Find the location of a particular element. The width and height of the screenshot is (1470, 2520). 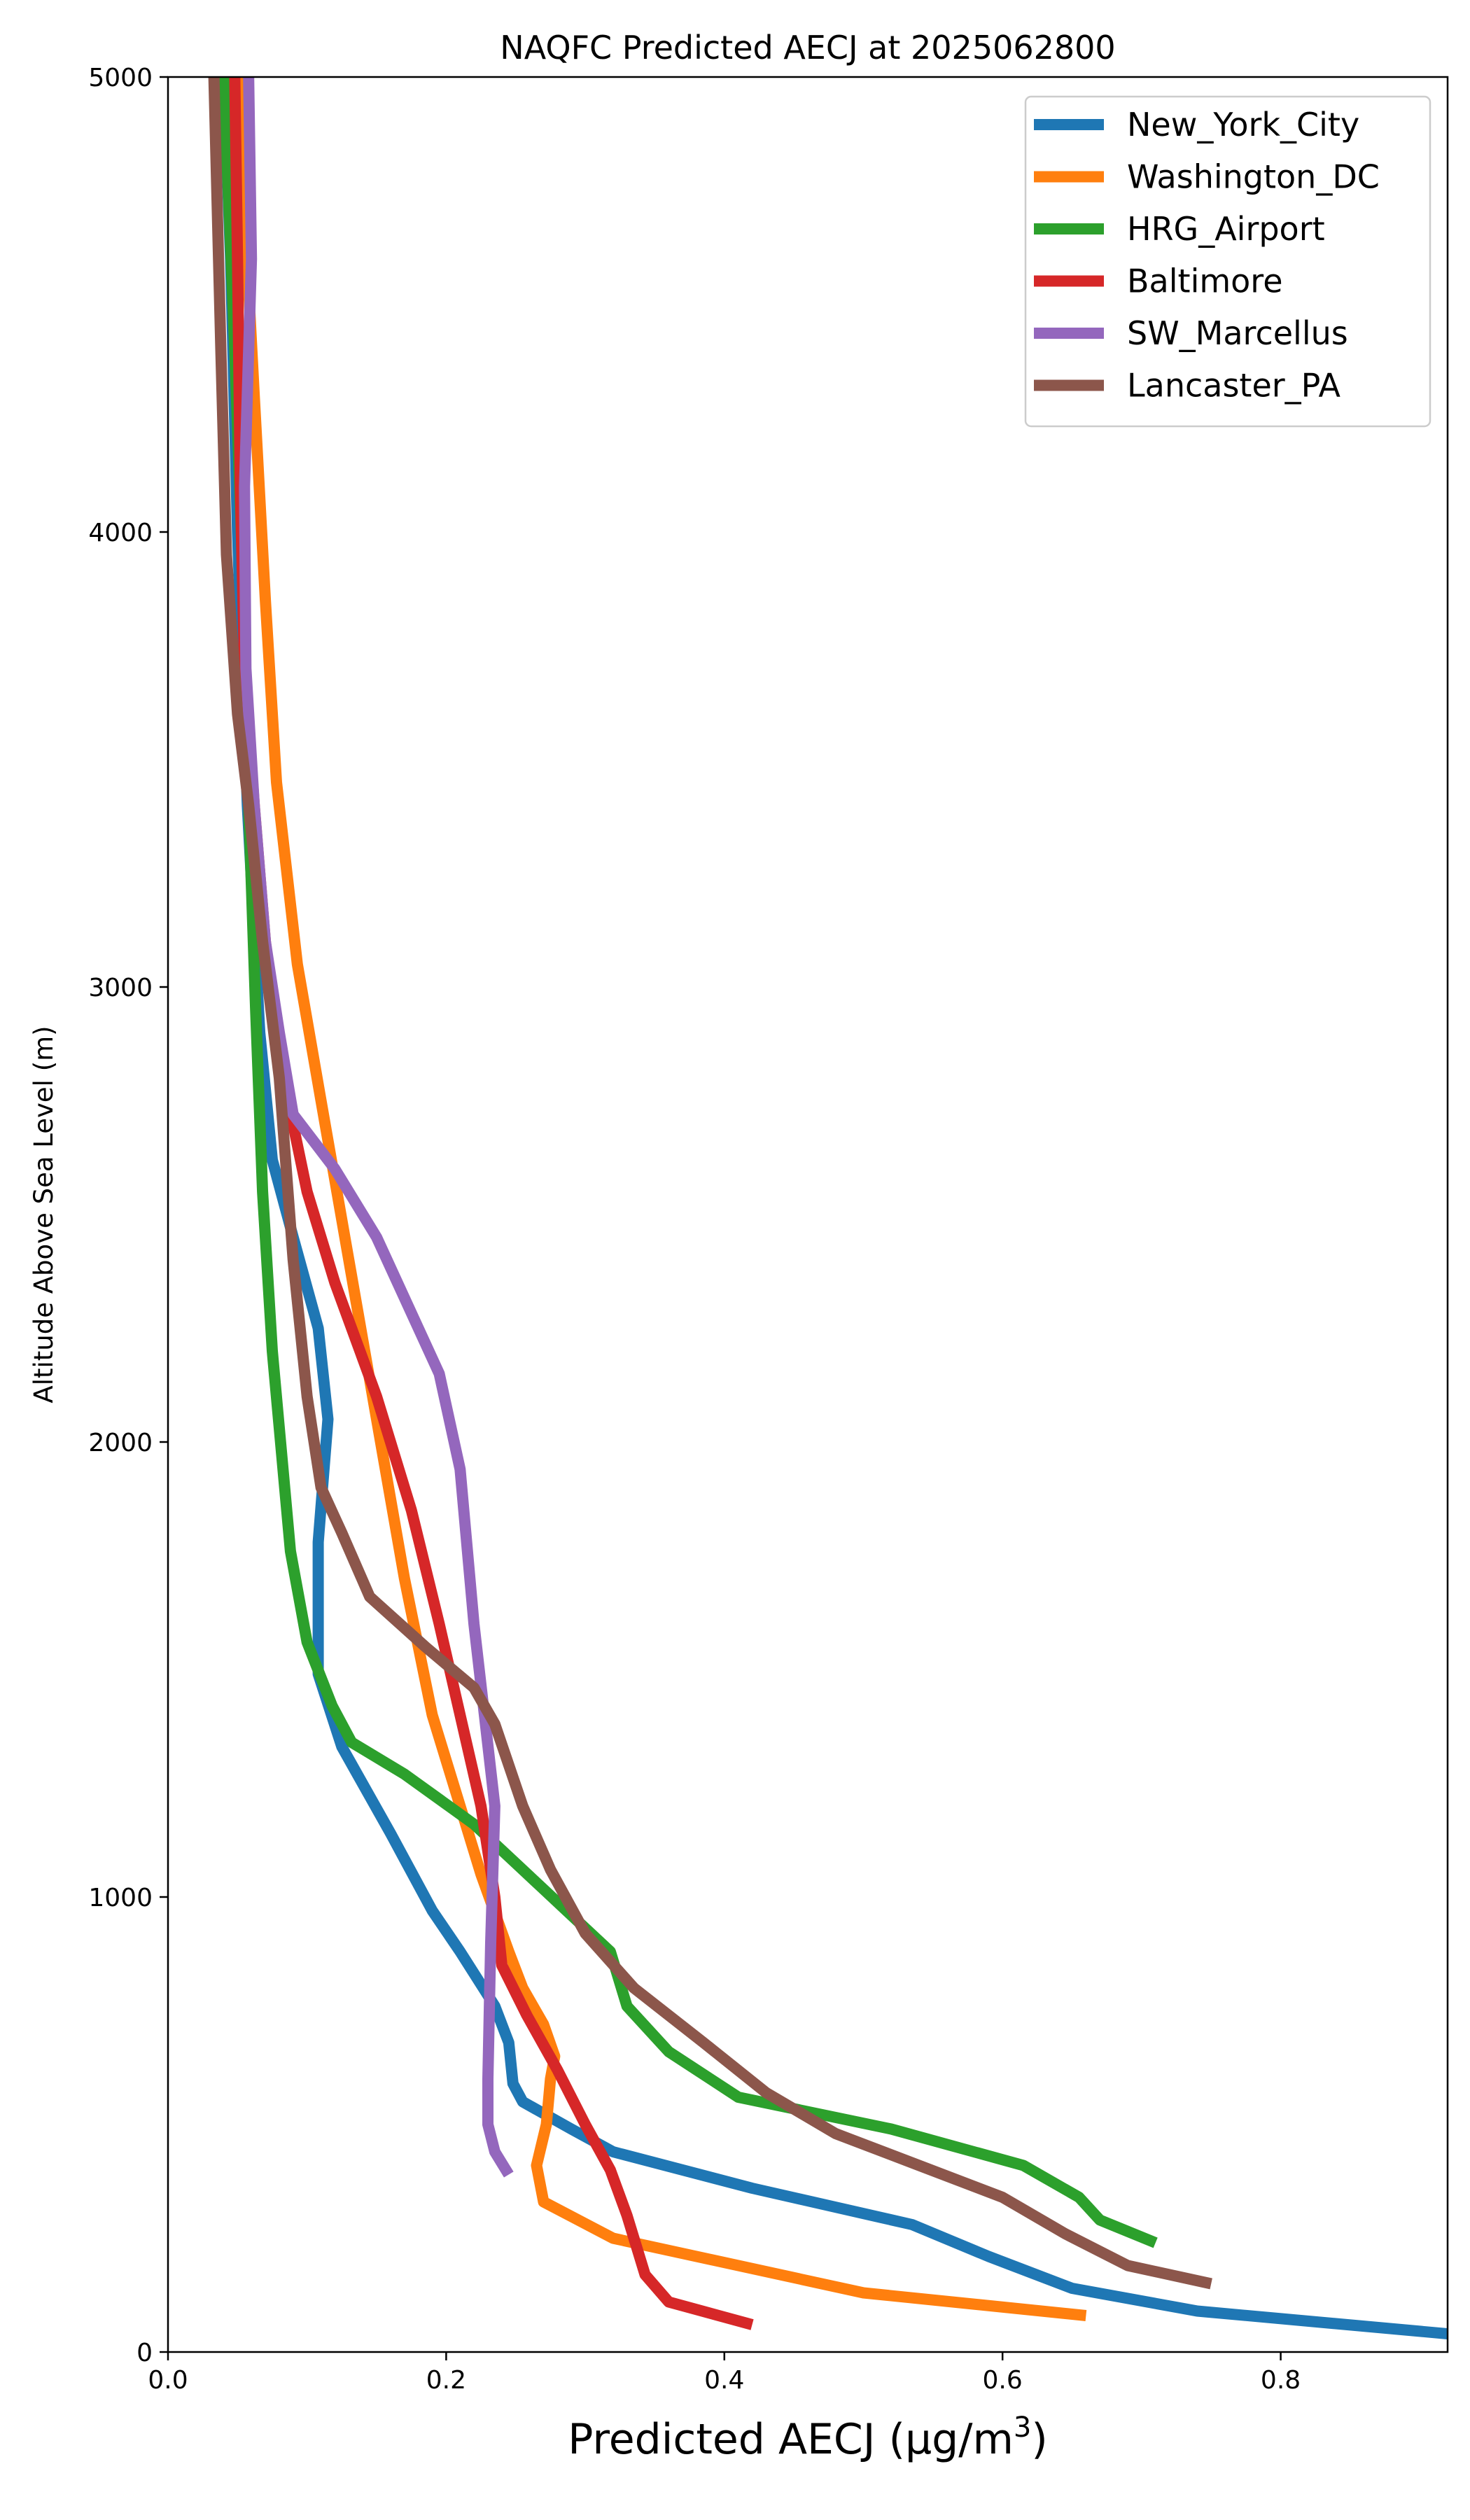

x-axis-label-end: ) is located at coordinates (1039, 2439).